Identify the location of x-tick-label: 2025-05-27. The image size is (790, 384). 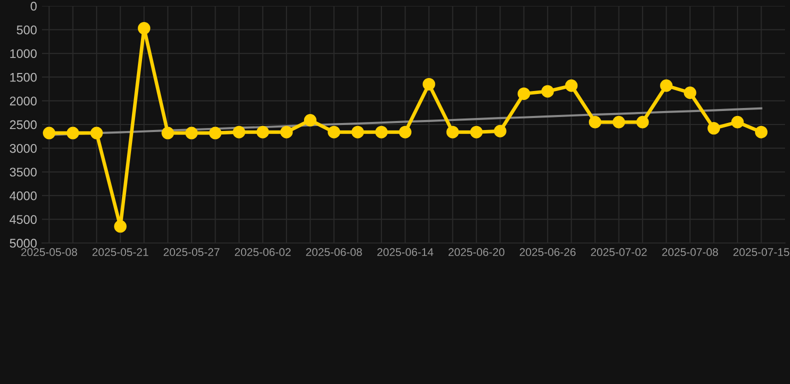
(192, 252).